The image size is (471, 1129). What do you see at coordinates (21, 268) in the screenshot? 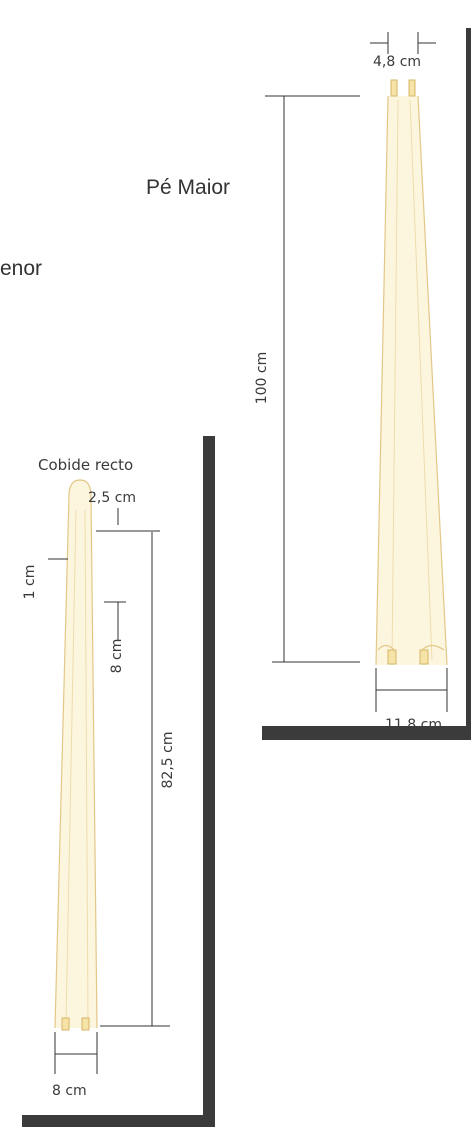
I see `pe-menor-caption: enor` at bounding box center [21, 268].